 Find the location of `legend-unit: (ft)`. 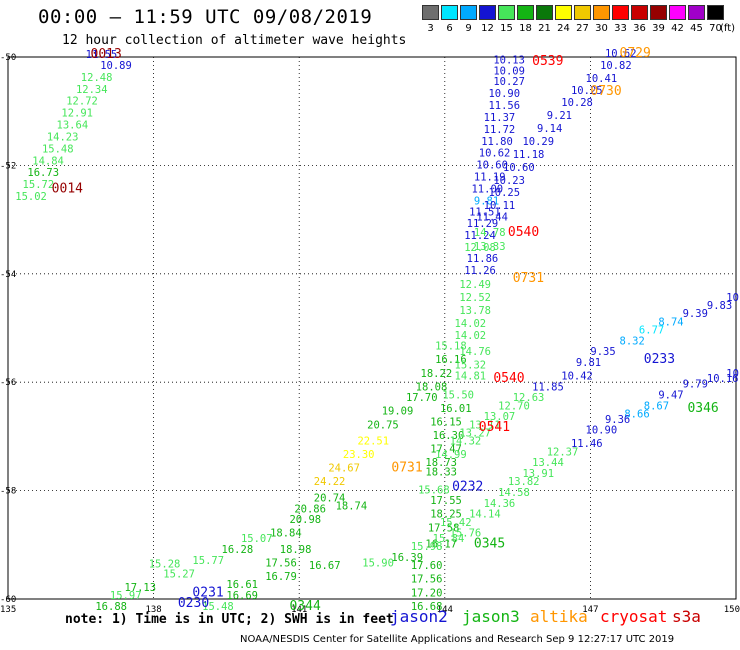

legend-unit: (ft) is located at coordinates (728, 28).